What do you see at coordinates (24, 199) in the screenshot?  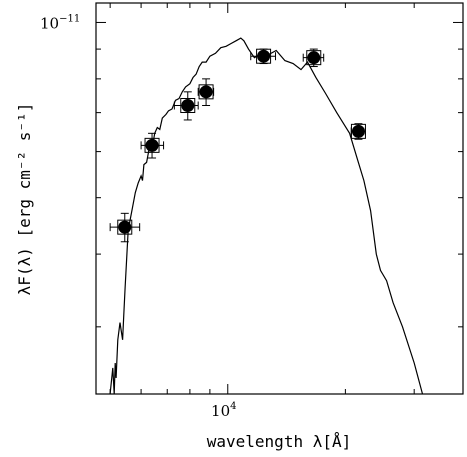 I see `y-axis-label: λF(λ) [erg cm⁻² s⁻¹]` at bounding box center [24, 199].